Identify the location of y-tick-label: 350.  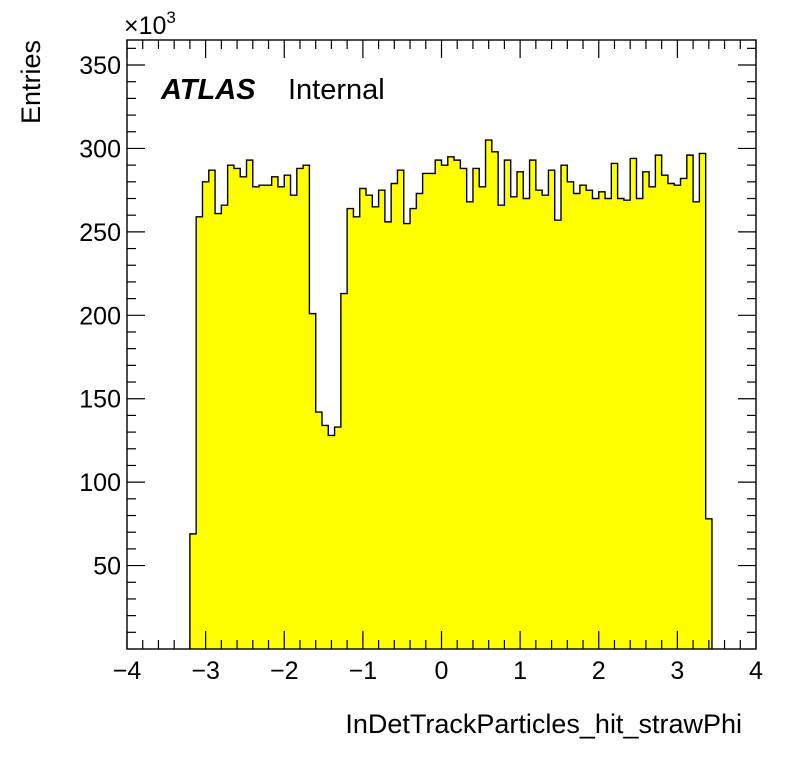
(100, 66).